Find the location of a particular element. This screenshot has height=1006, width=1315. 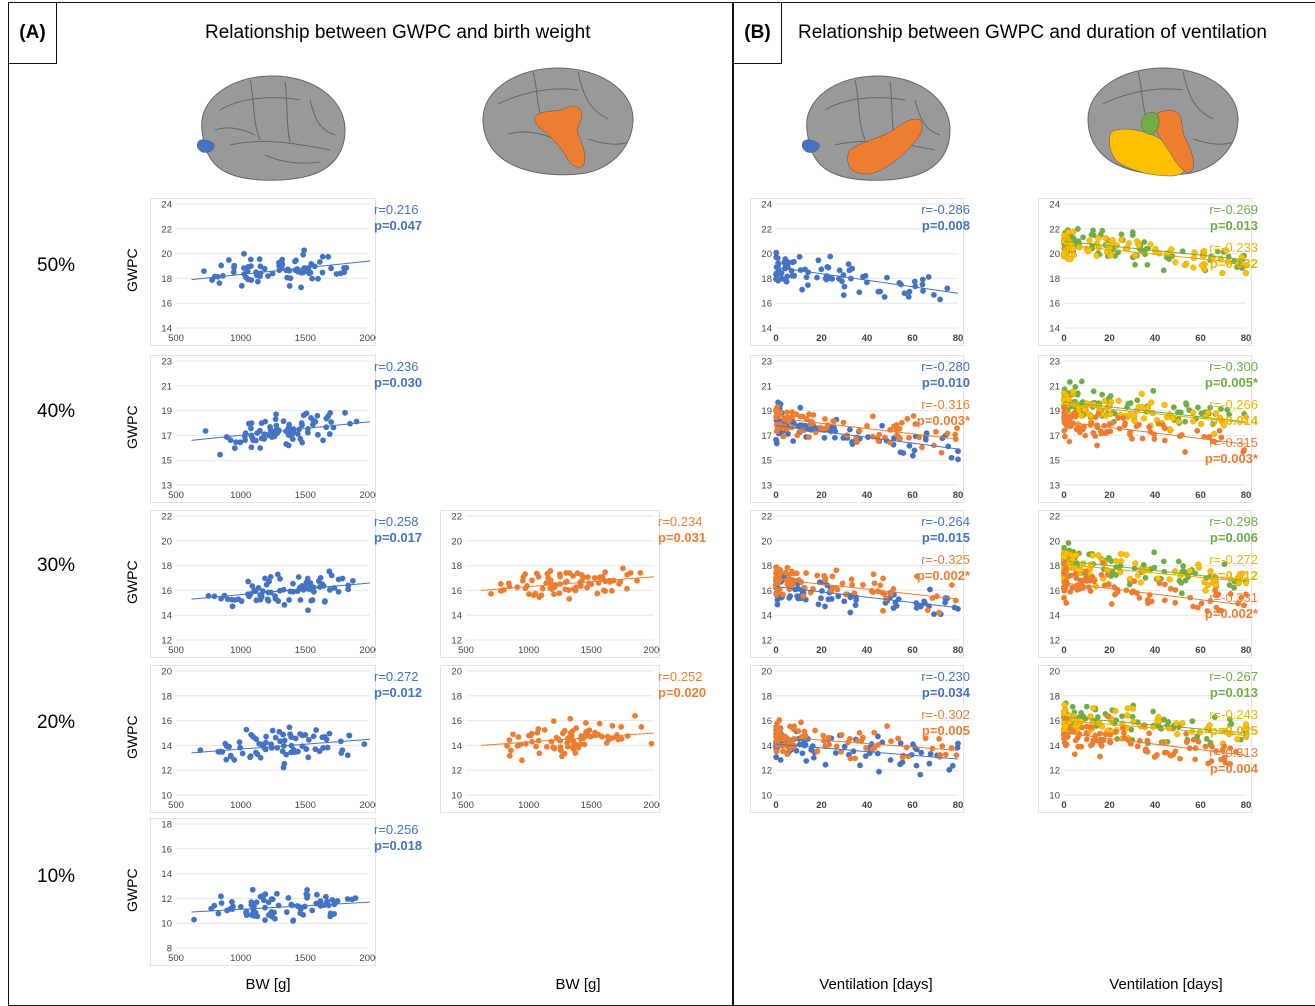

x-tick-label: 80 is located at coordinates (1246, 650).